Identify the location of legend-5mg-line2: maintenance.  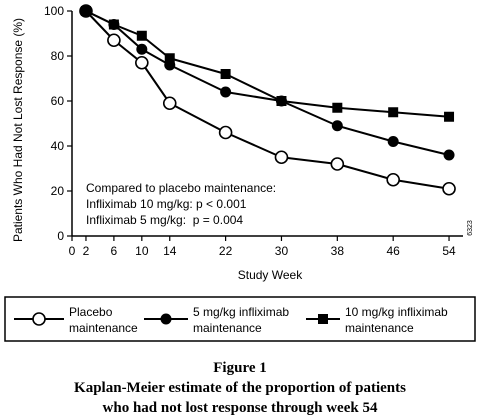
(227, 328).